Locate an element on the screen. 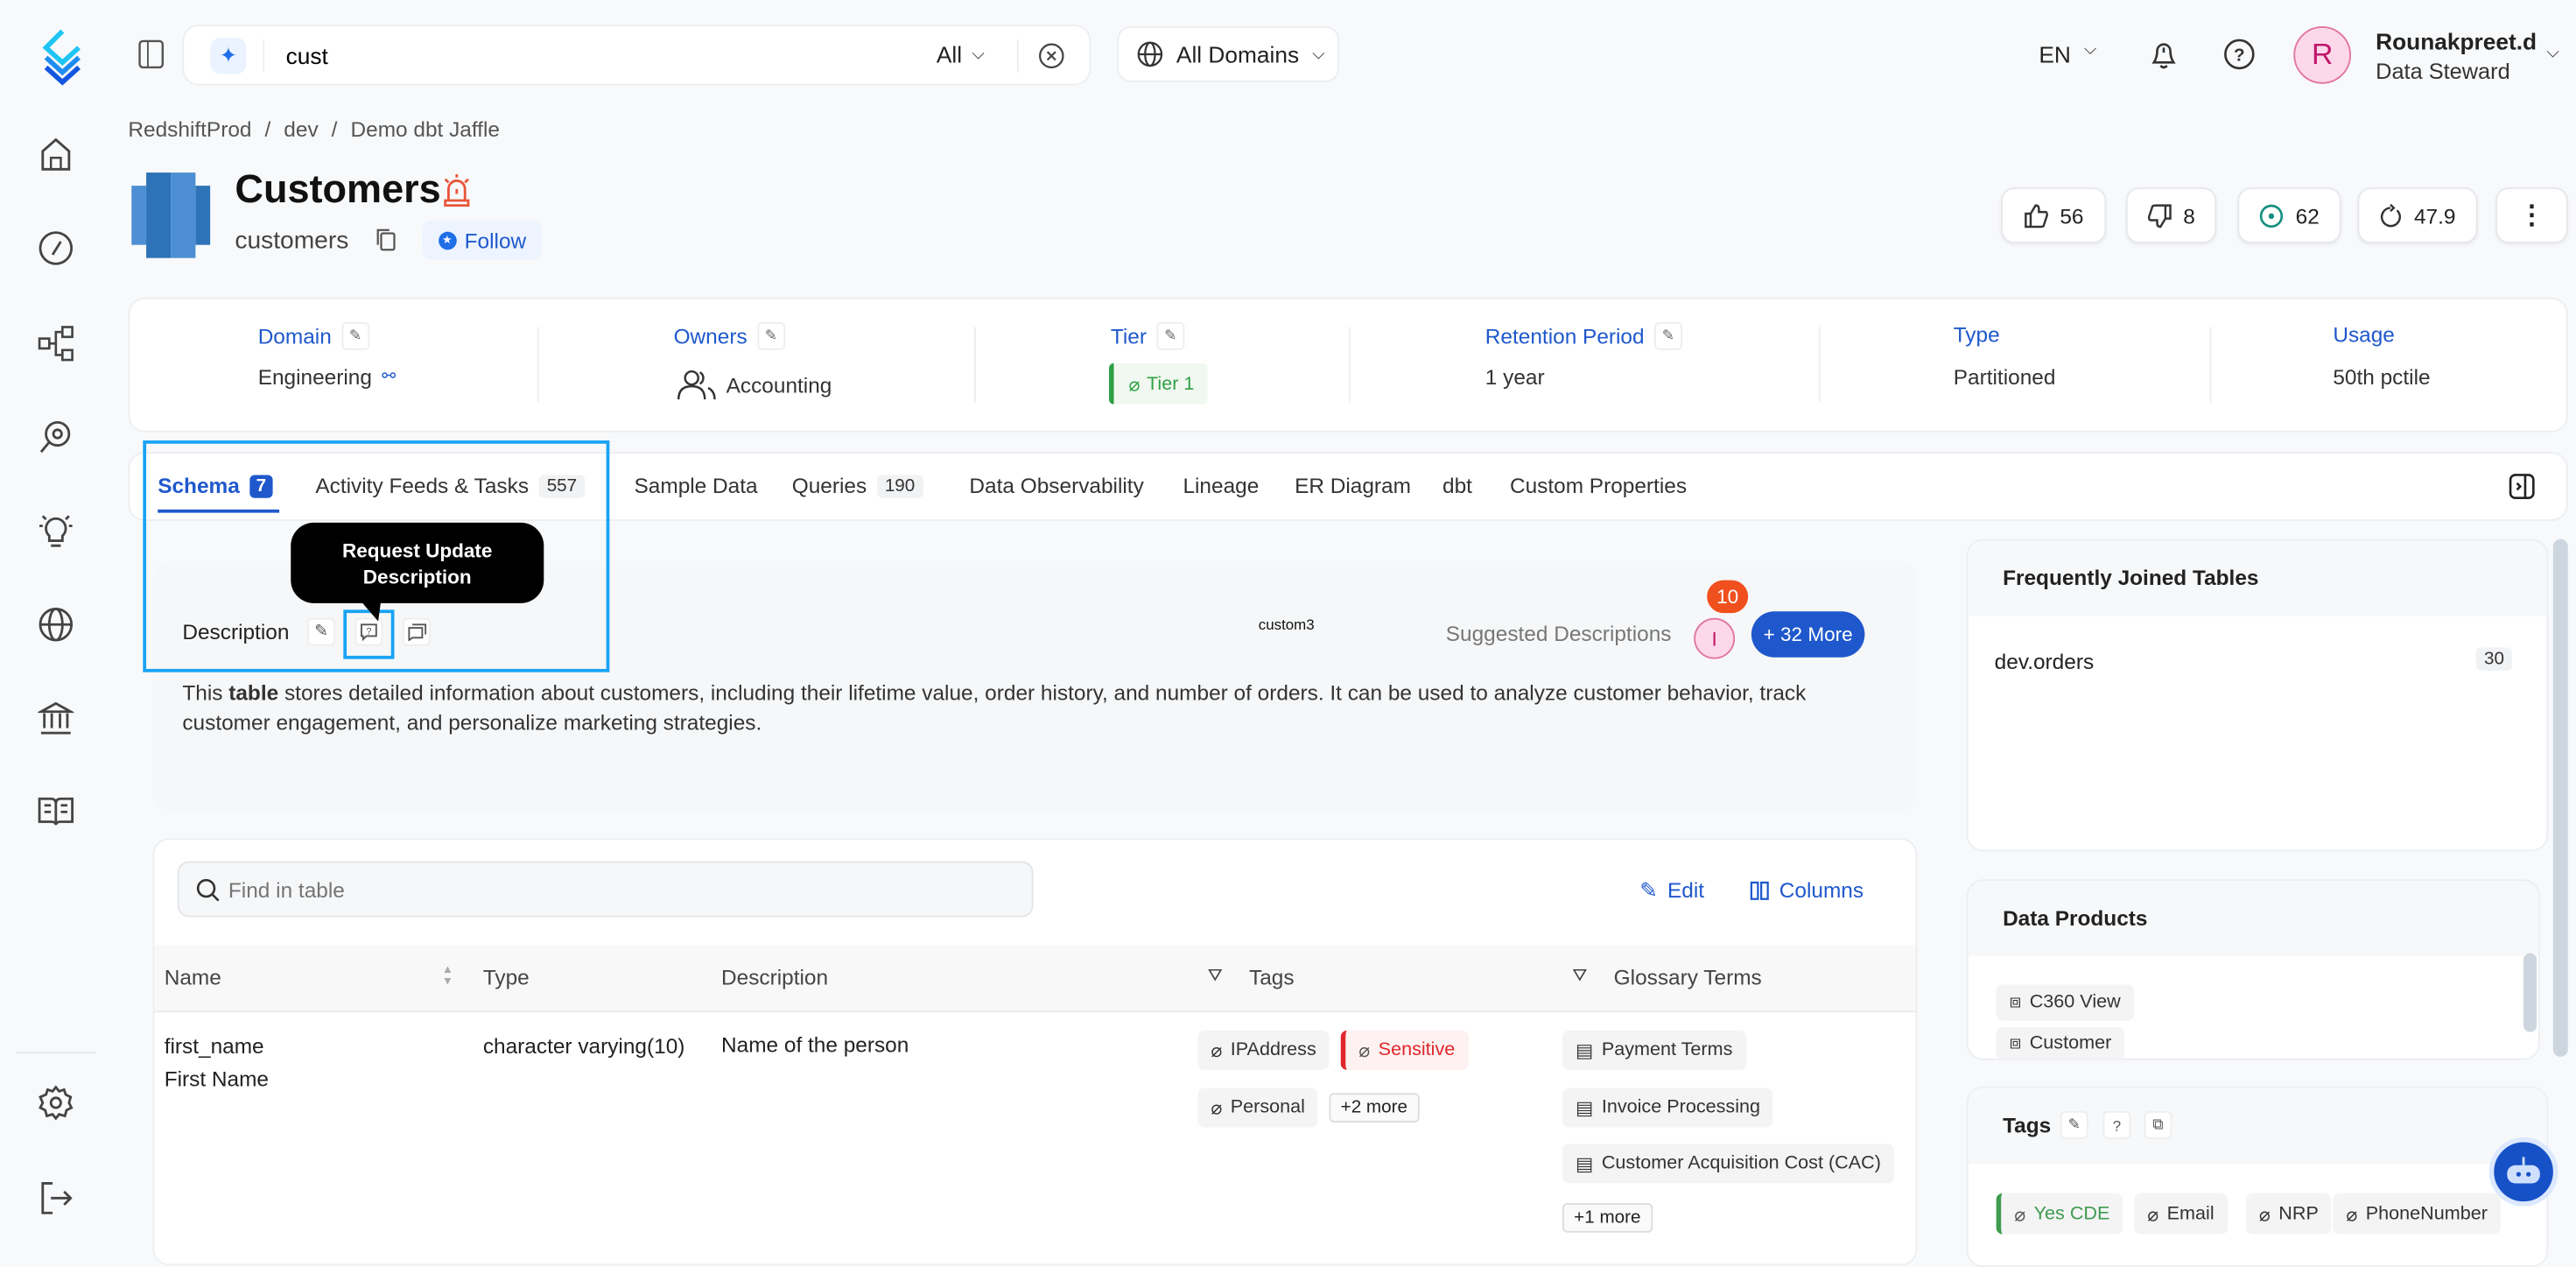 The height and width of the screenshot is (1267, 2576). domains-globe-icon is located at coordinates (55, 624).